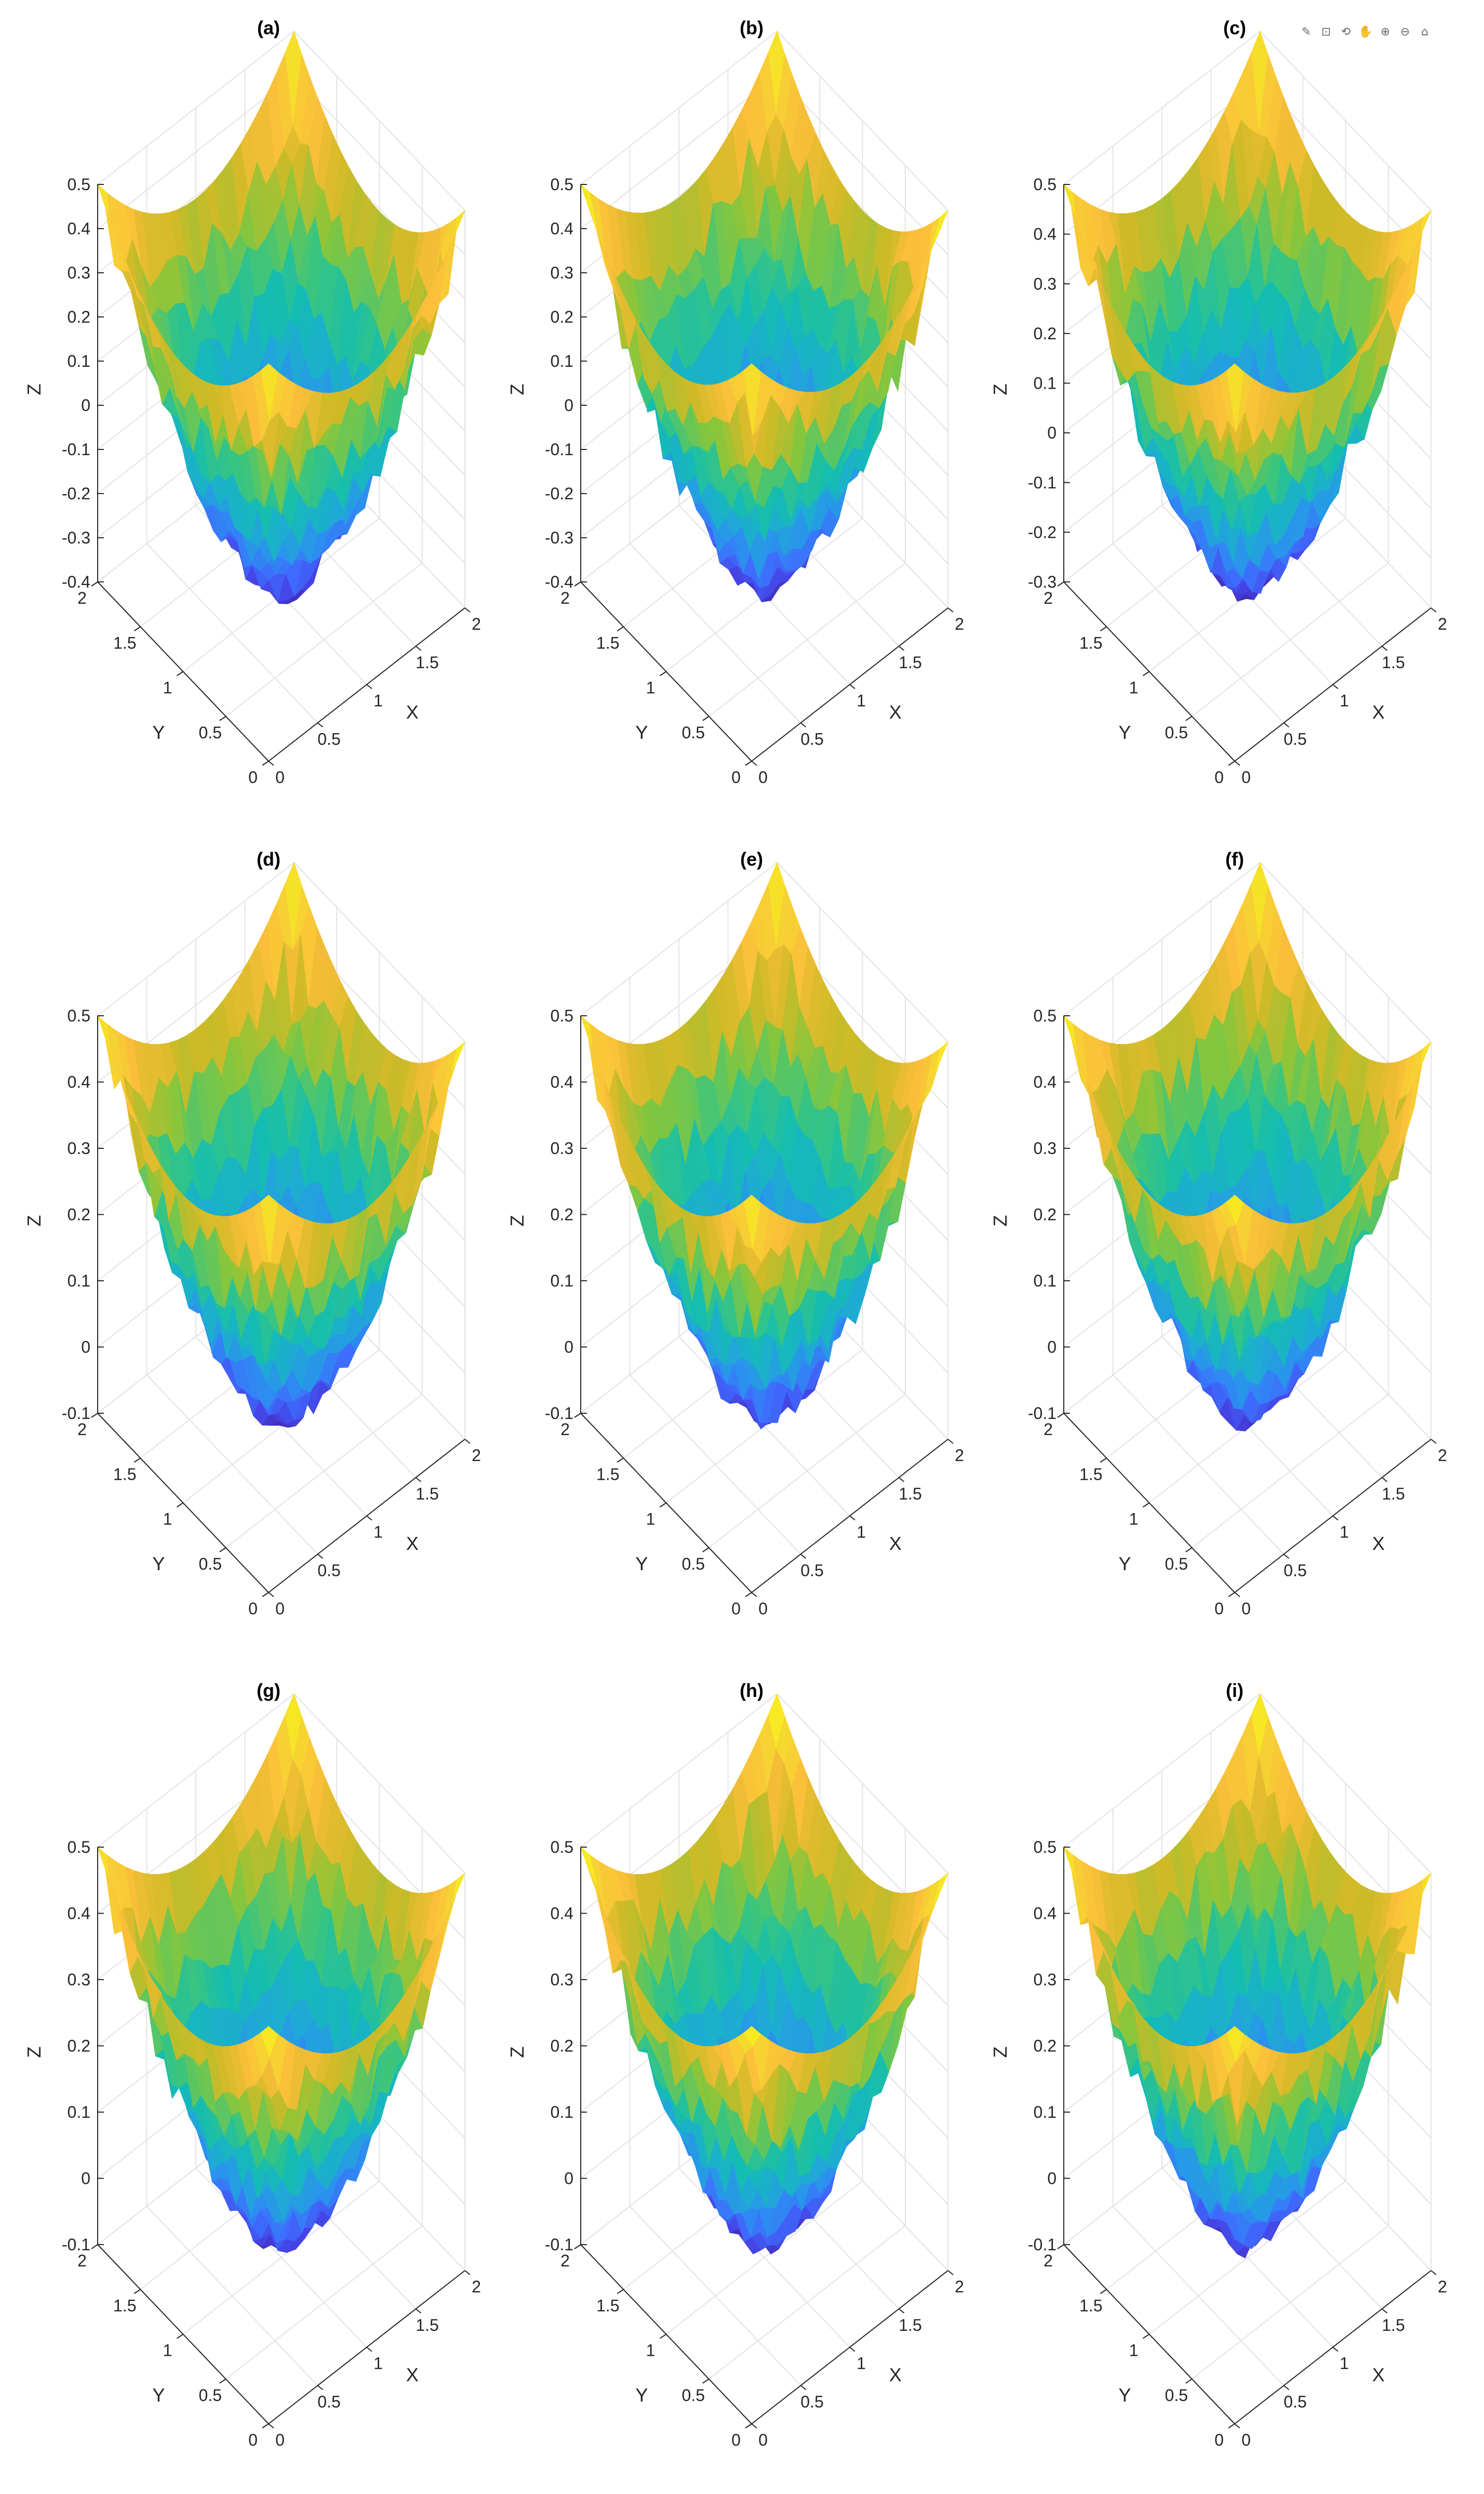 The width and height of the screenshot is (1484, 2494). What do you see at coordinates (642, 732) in the screenshot?
I see `y-axis-label: Y` at bounding box center [642, 732].